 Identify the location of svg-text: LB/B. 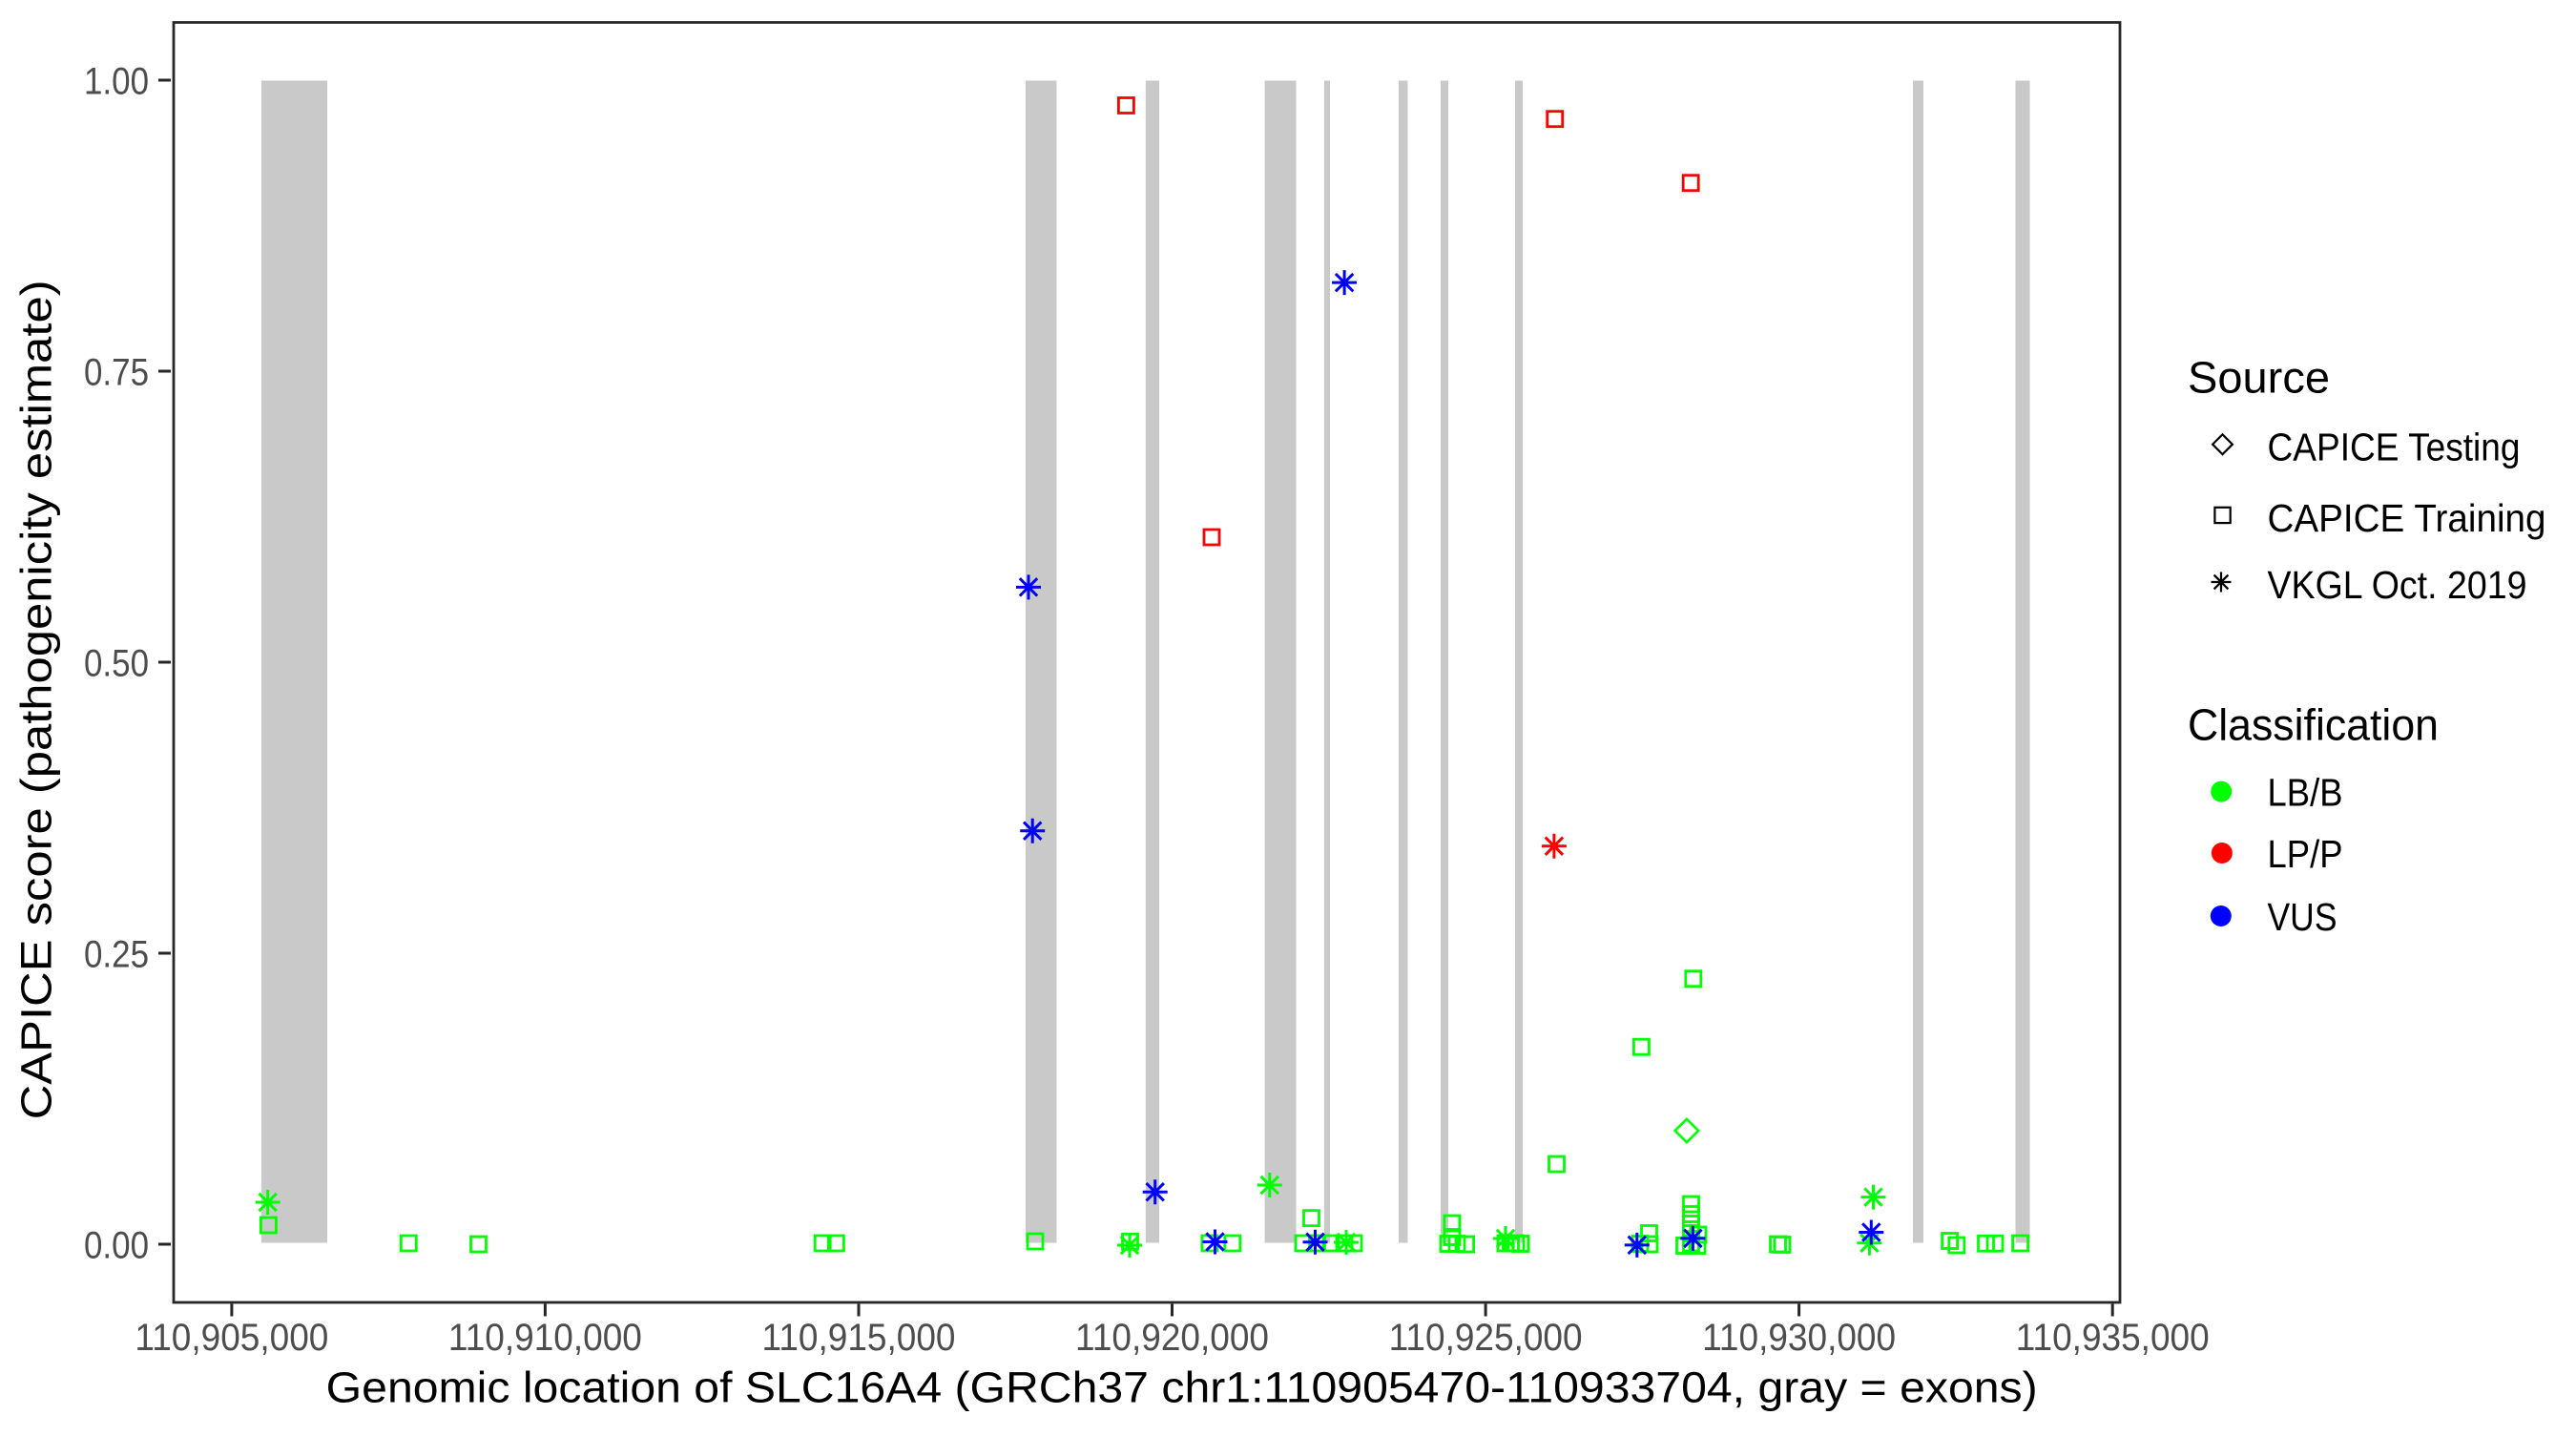
(2305, 793).